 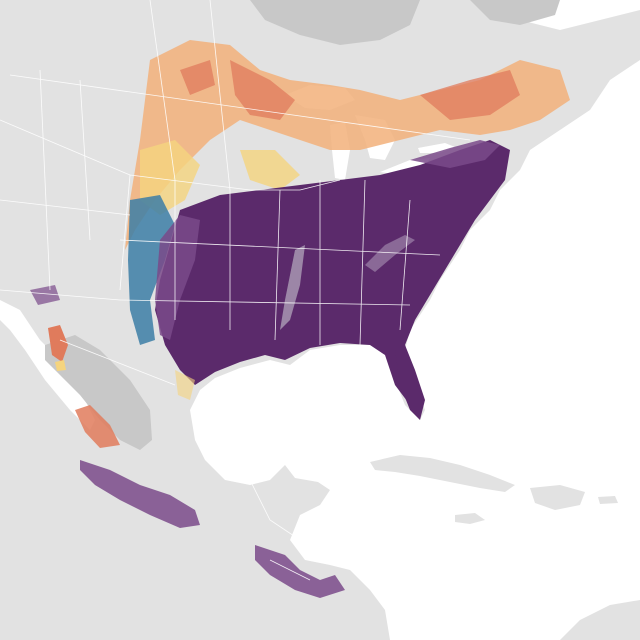 What do you see at coordinates (600, 620) in the screenshot?
I see `south-america-tip` at bounding box center [600, 620].